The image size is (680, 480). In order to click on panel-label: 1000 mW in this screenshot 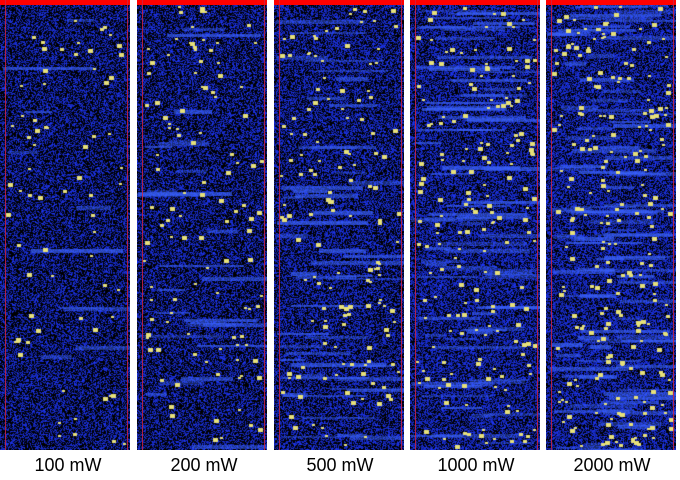, I will do `click(476, 465)`.